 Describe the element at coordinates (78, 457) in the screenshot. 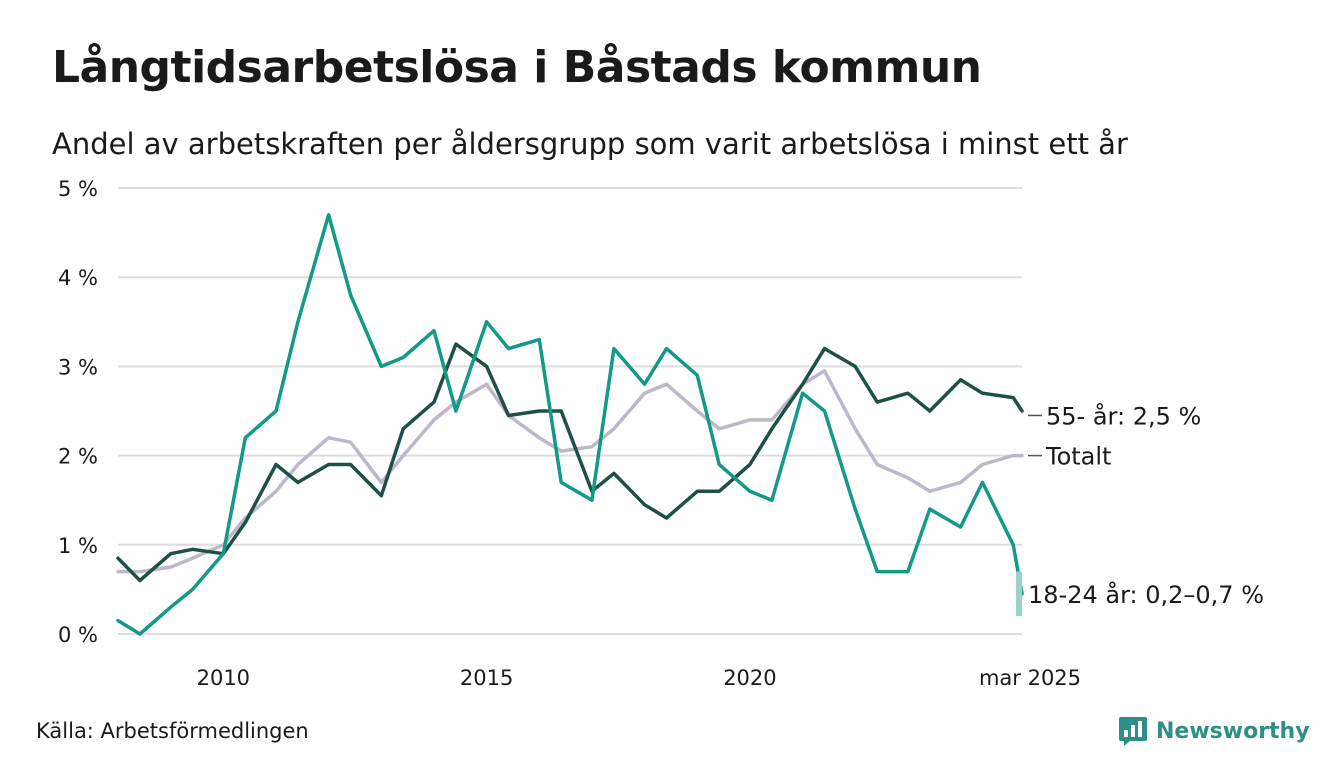

I see `y-tick-label: 2 %` at that location.